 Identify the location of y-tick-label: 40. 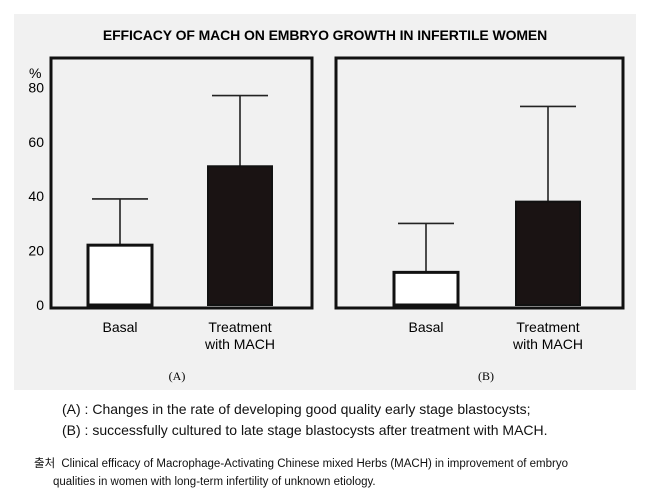
(36, 196).